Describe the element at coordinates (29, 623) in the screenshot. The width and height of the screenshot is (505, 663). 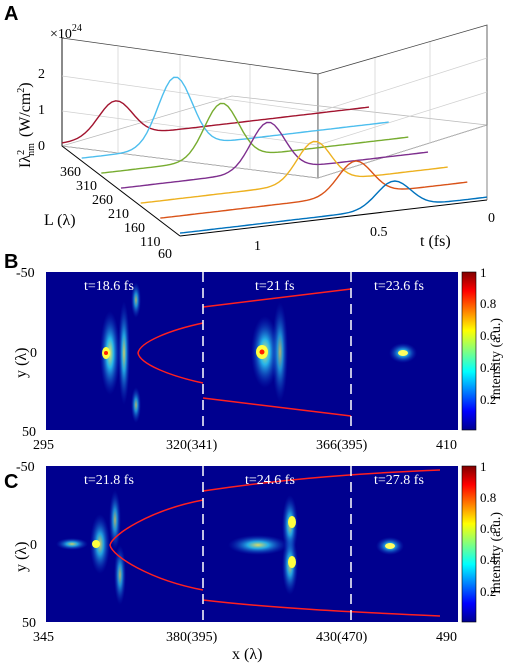
I see `c-ytick-50: 50` at that location.